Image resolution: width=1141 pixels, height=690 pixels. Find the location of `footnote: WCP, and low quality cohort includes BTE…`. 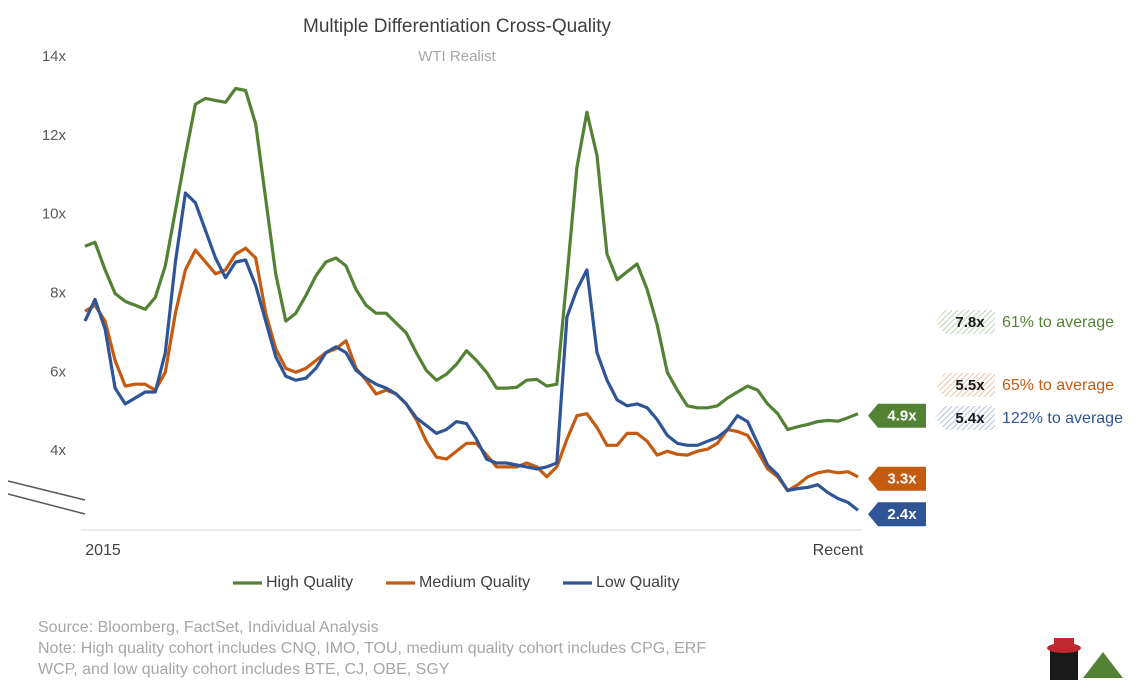

footnote: WCP, and low quality cohort includes BTE… is located at coordinates (244, 669).